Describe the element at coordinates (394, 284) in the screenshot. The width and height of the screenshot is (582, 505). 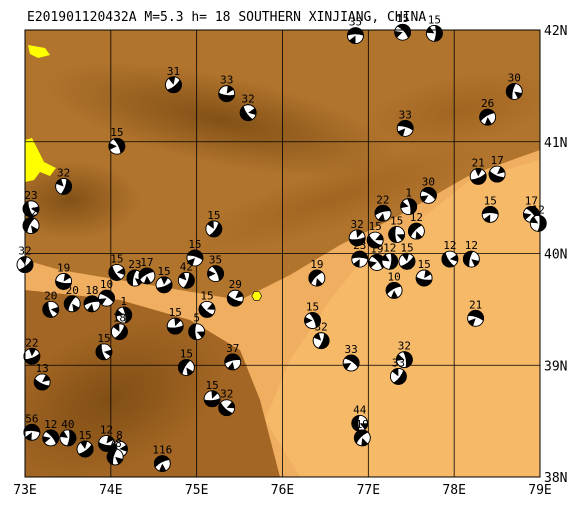
I see `focal-mechanism: 10` at that location.